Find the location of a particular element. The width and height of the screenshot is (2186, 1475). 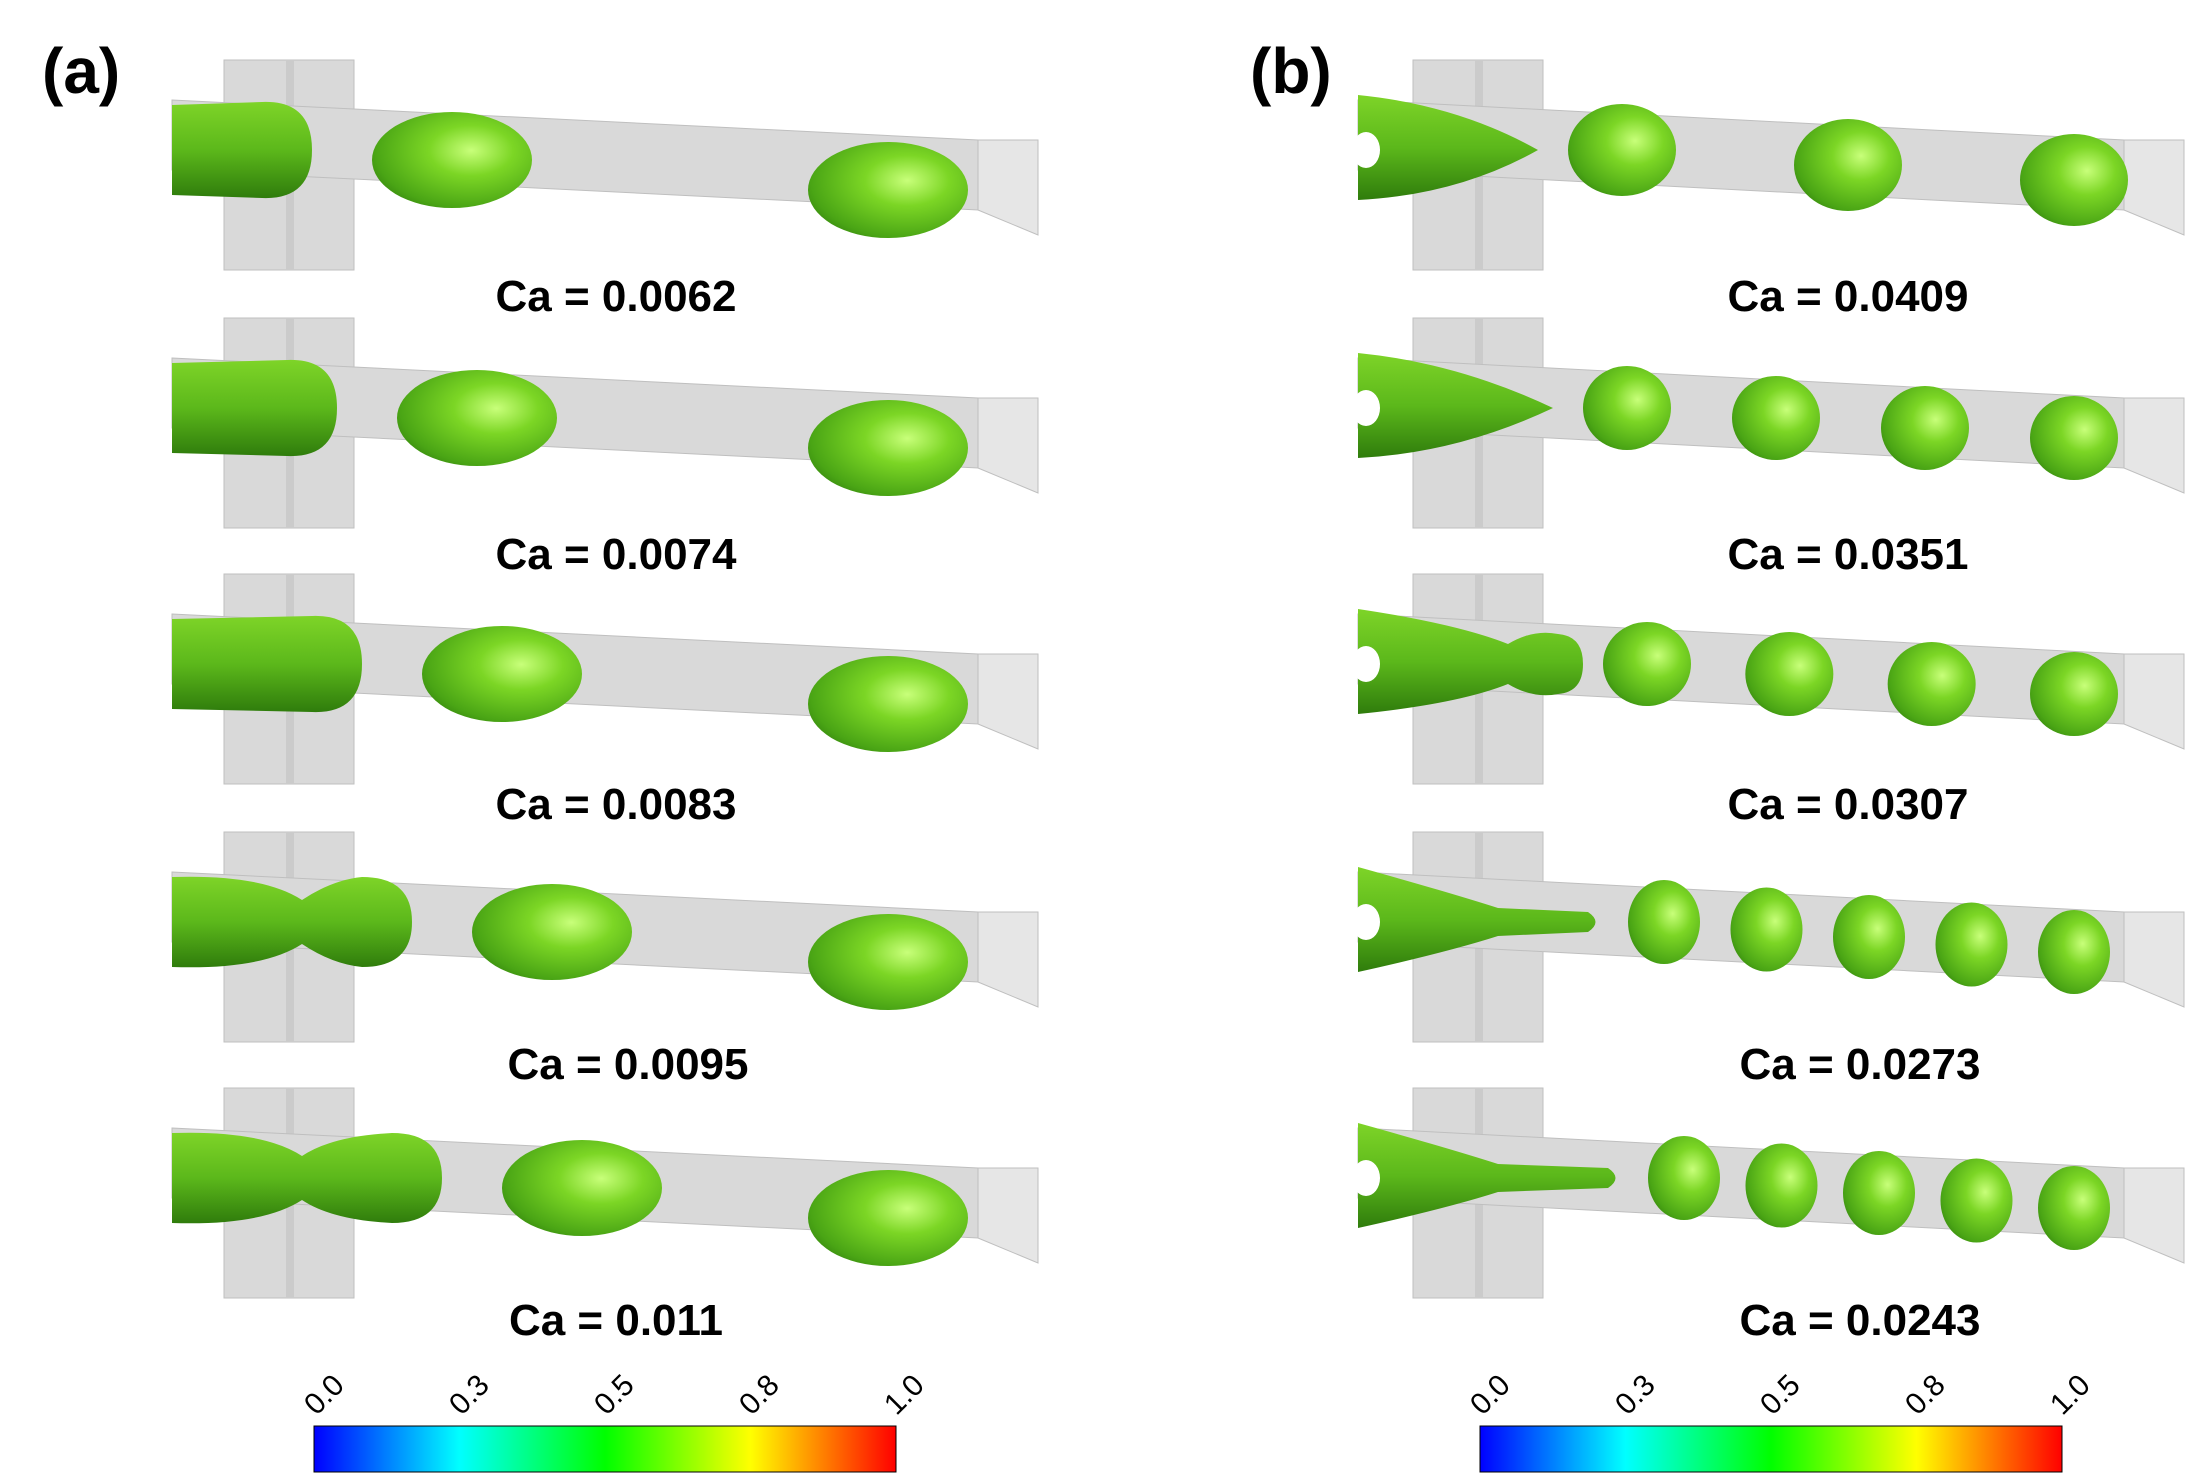

colorbar-b is located at coordinates (1771, 1449).